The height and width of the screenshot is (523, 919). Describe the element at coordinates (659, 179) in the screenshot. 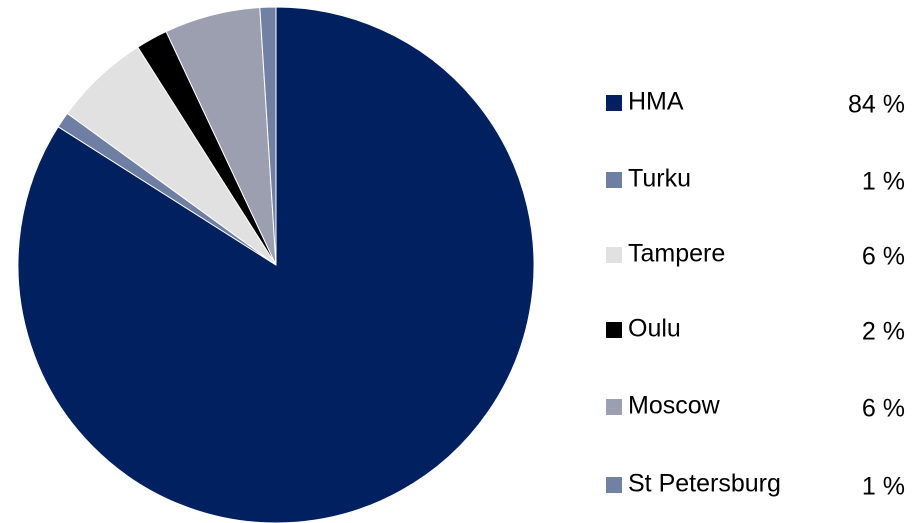

I see `legend-label: Turku` at that location.